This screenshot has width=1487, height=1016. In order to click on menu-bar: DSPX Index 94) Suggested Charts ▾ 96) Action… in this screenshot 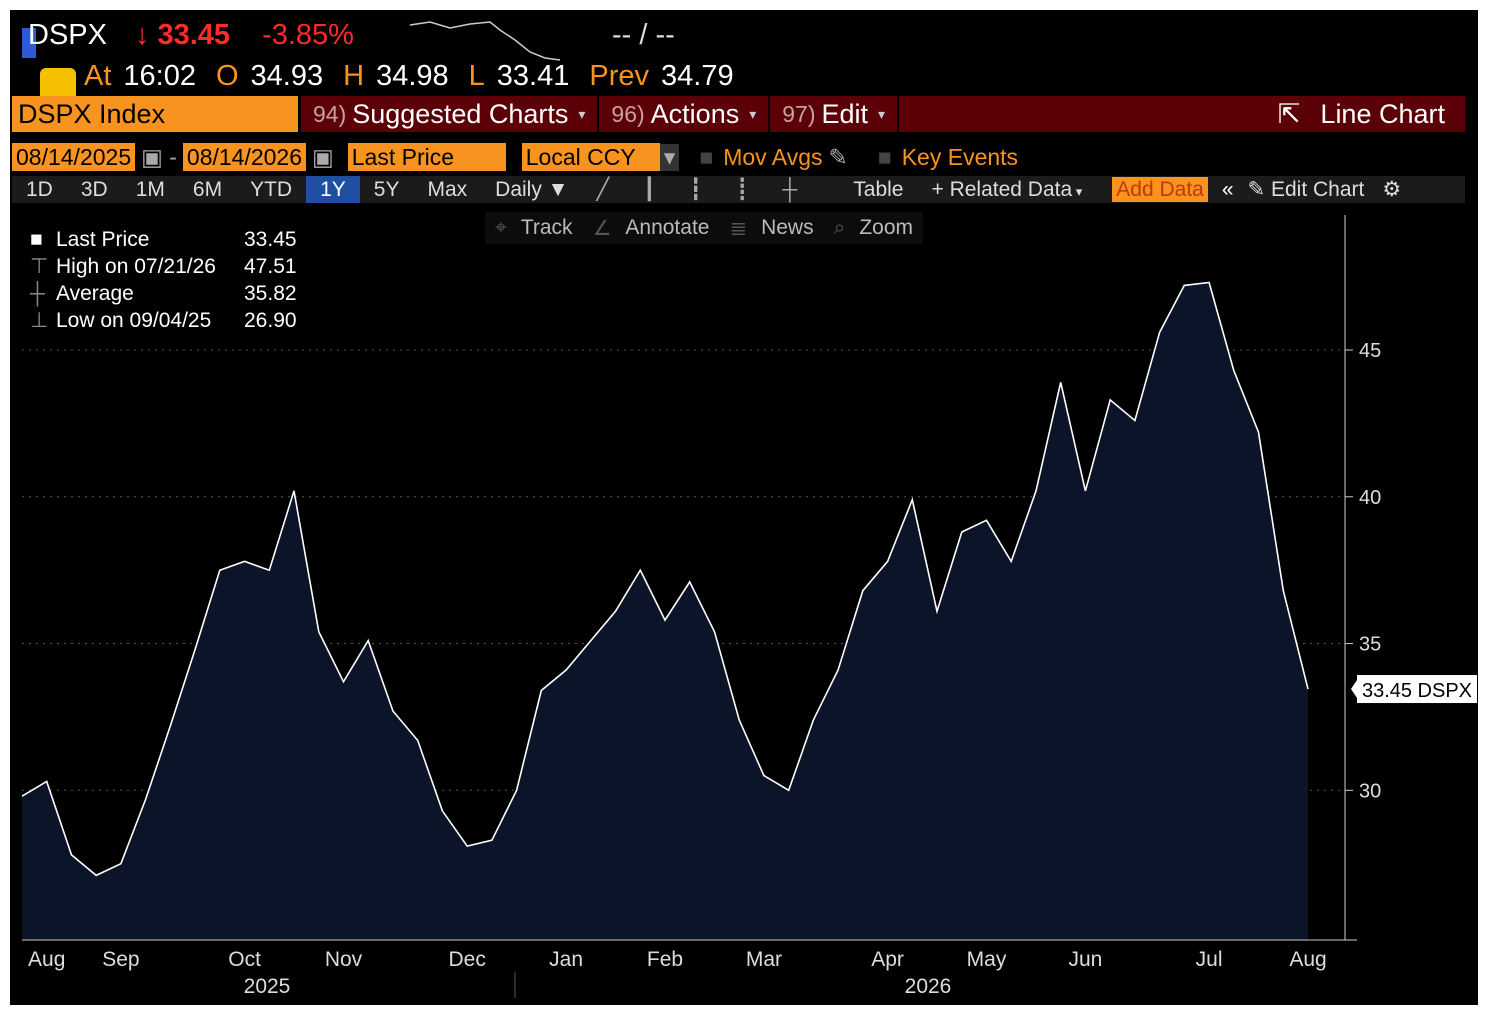, I will do `click(738, 114)`.